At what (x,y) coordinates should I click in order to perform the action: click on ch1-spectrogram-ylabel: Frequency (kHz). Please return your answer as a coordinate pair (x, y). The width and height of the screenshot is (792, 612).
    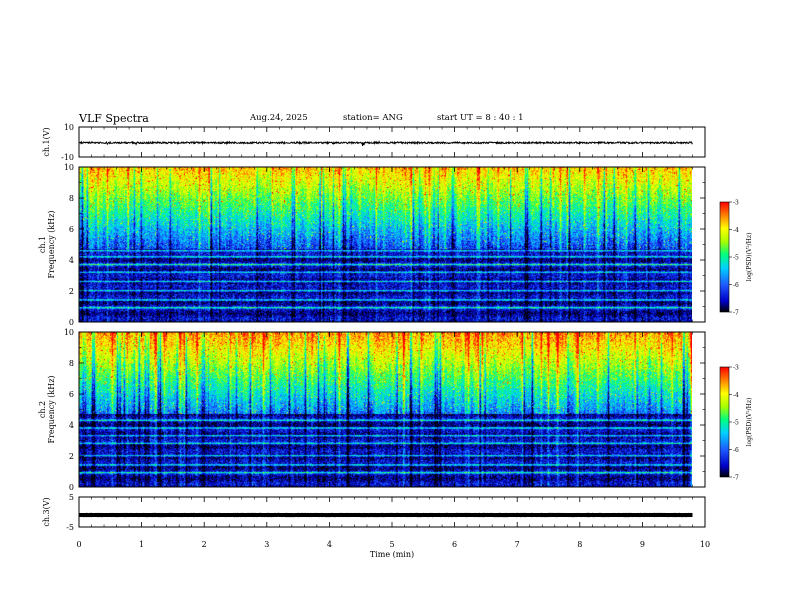
    Looking at the image, I should click on (51, 244).